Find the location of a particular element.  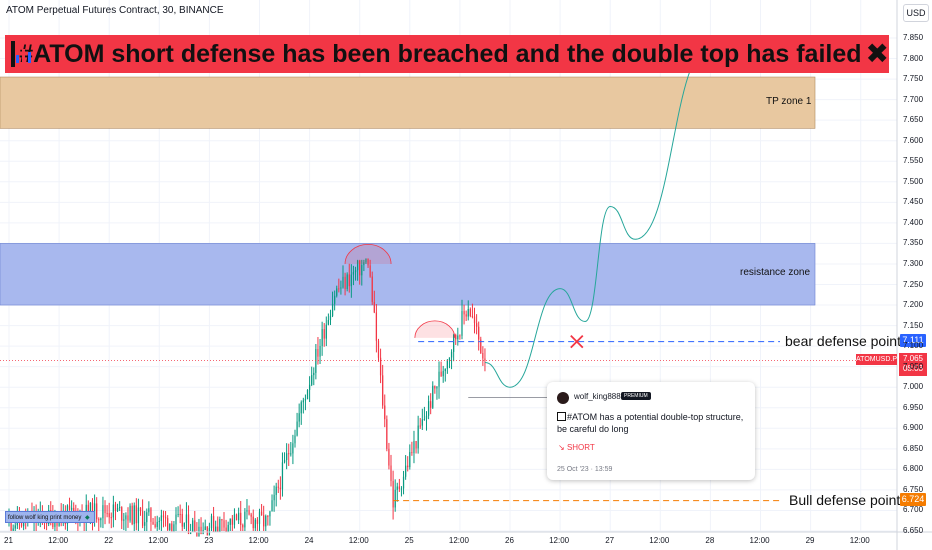

x-tick-label: 25 is located at coordinates (409, 540).